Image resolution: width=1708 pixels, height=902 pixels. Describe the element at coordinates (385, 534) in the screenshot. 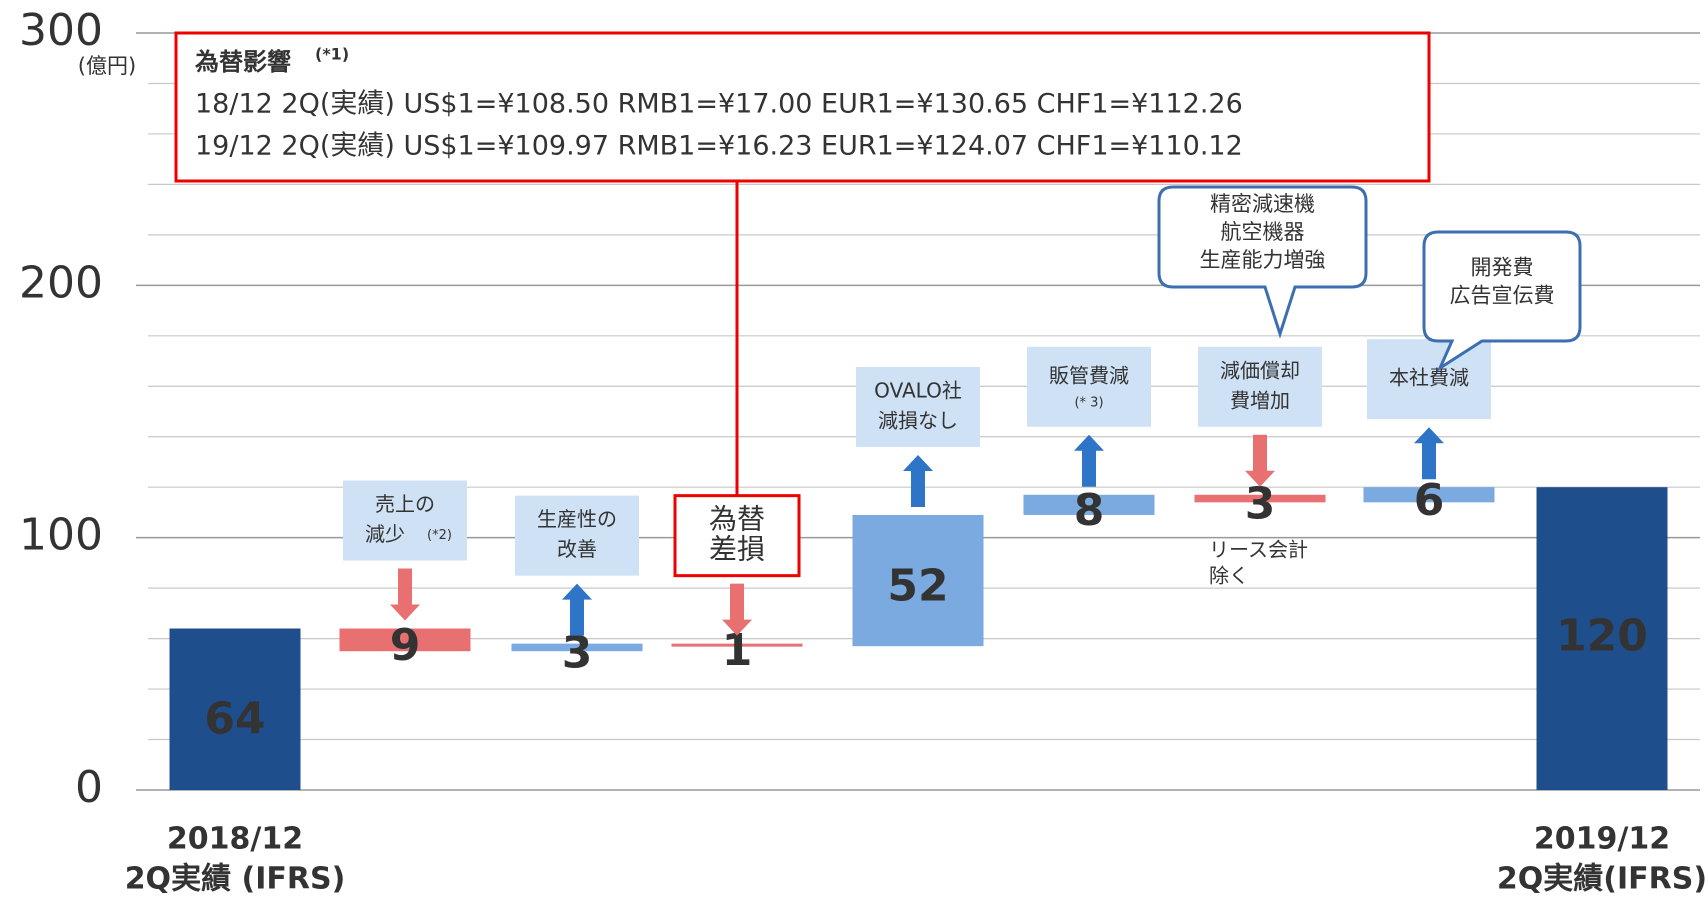

I see `note-text: 減少` at that location.